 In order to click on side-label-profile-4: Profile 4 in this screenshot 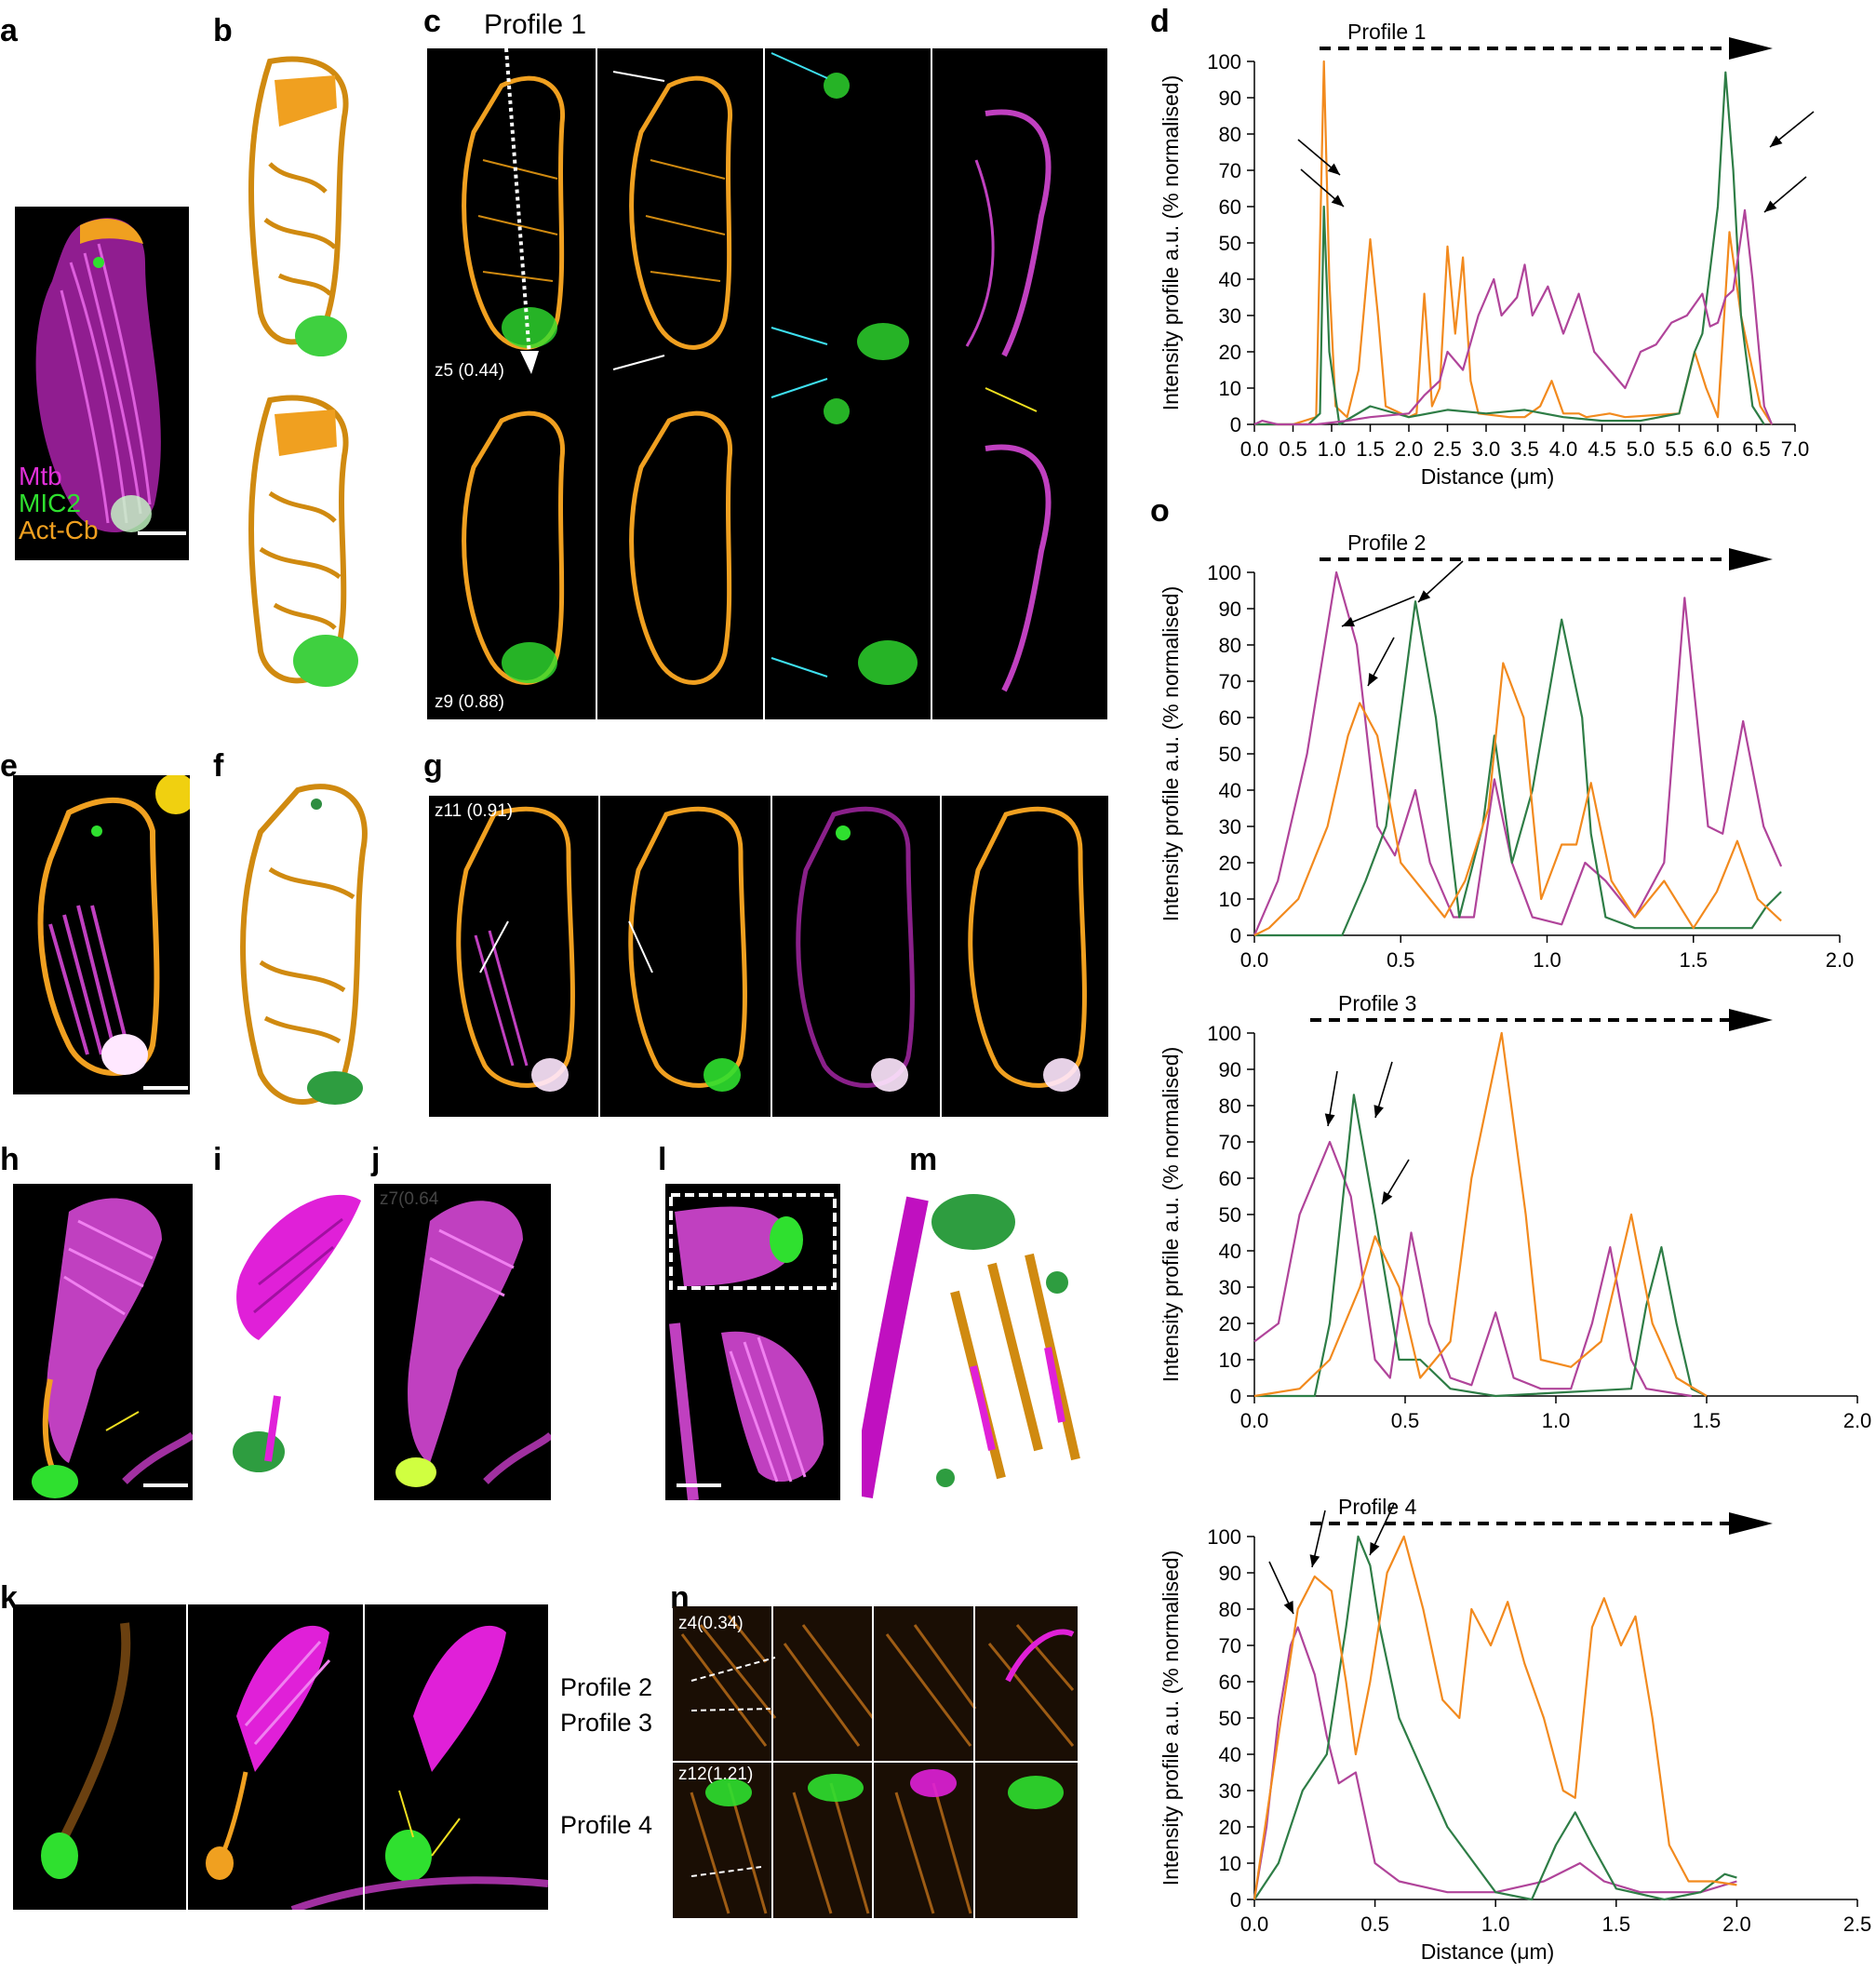, I will do `click(607, 1825)`.